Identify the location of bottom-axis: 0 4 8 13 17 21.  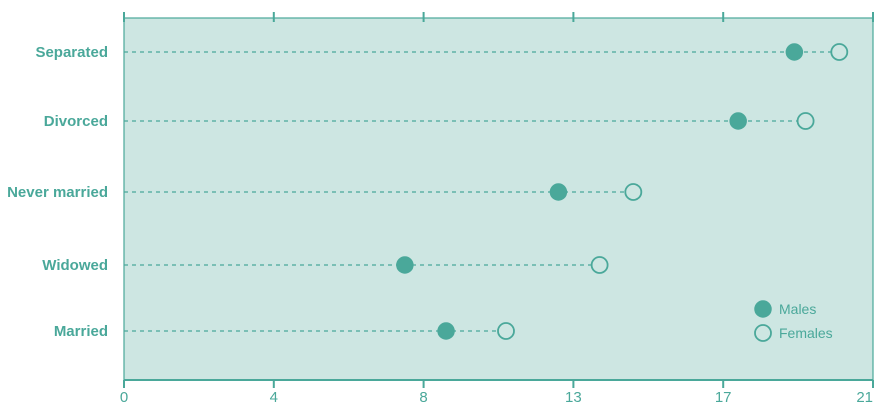
(497, 392).